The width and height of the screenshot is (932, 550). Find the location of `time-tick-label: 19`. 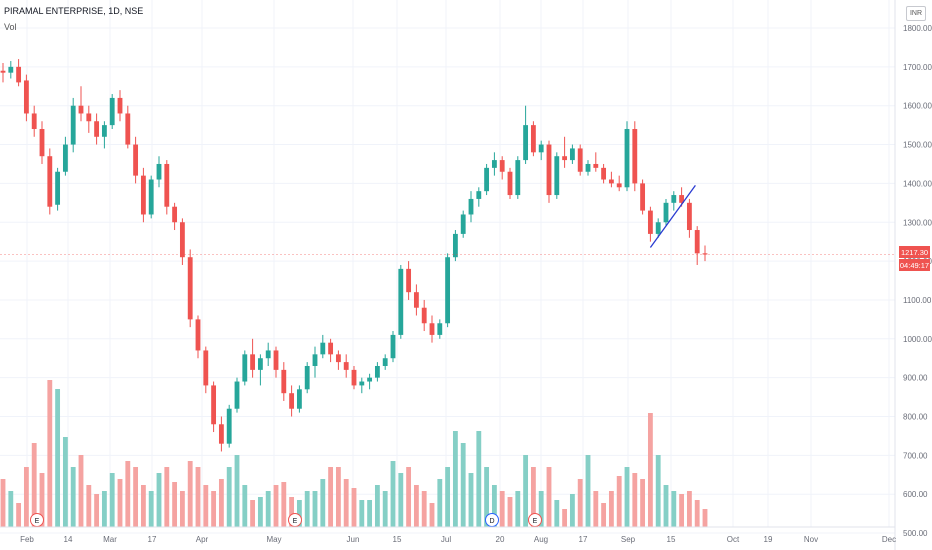

time-tick-label: 19 is located at coordinates (768, 539).